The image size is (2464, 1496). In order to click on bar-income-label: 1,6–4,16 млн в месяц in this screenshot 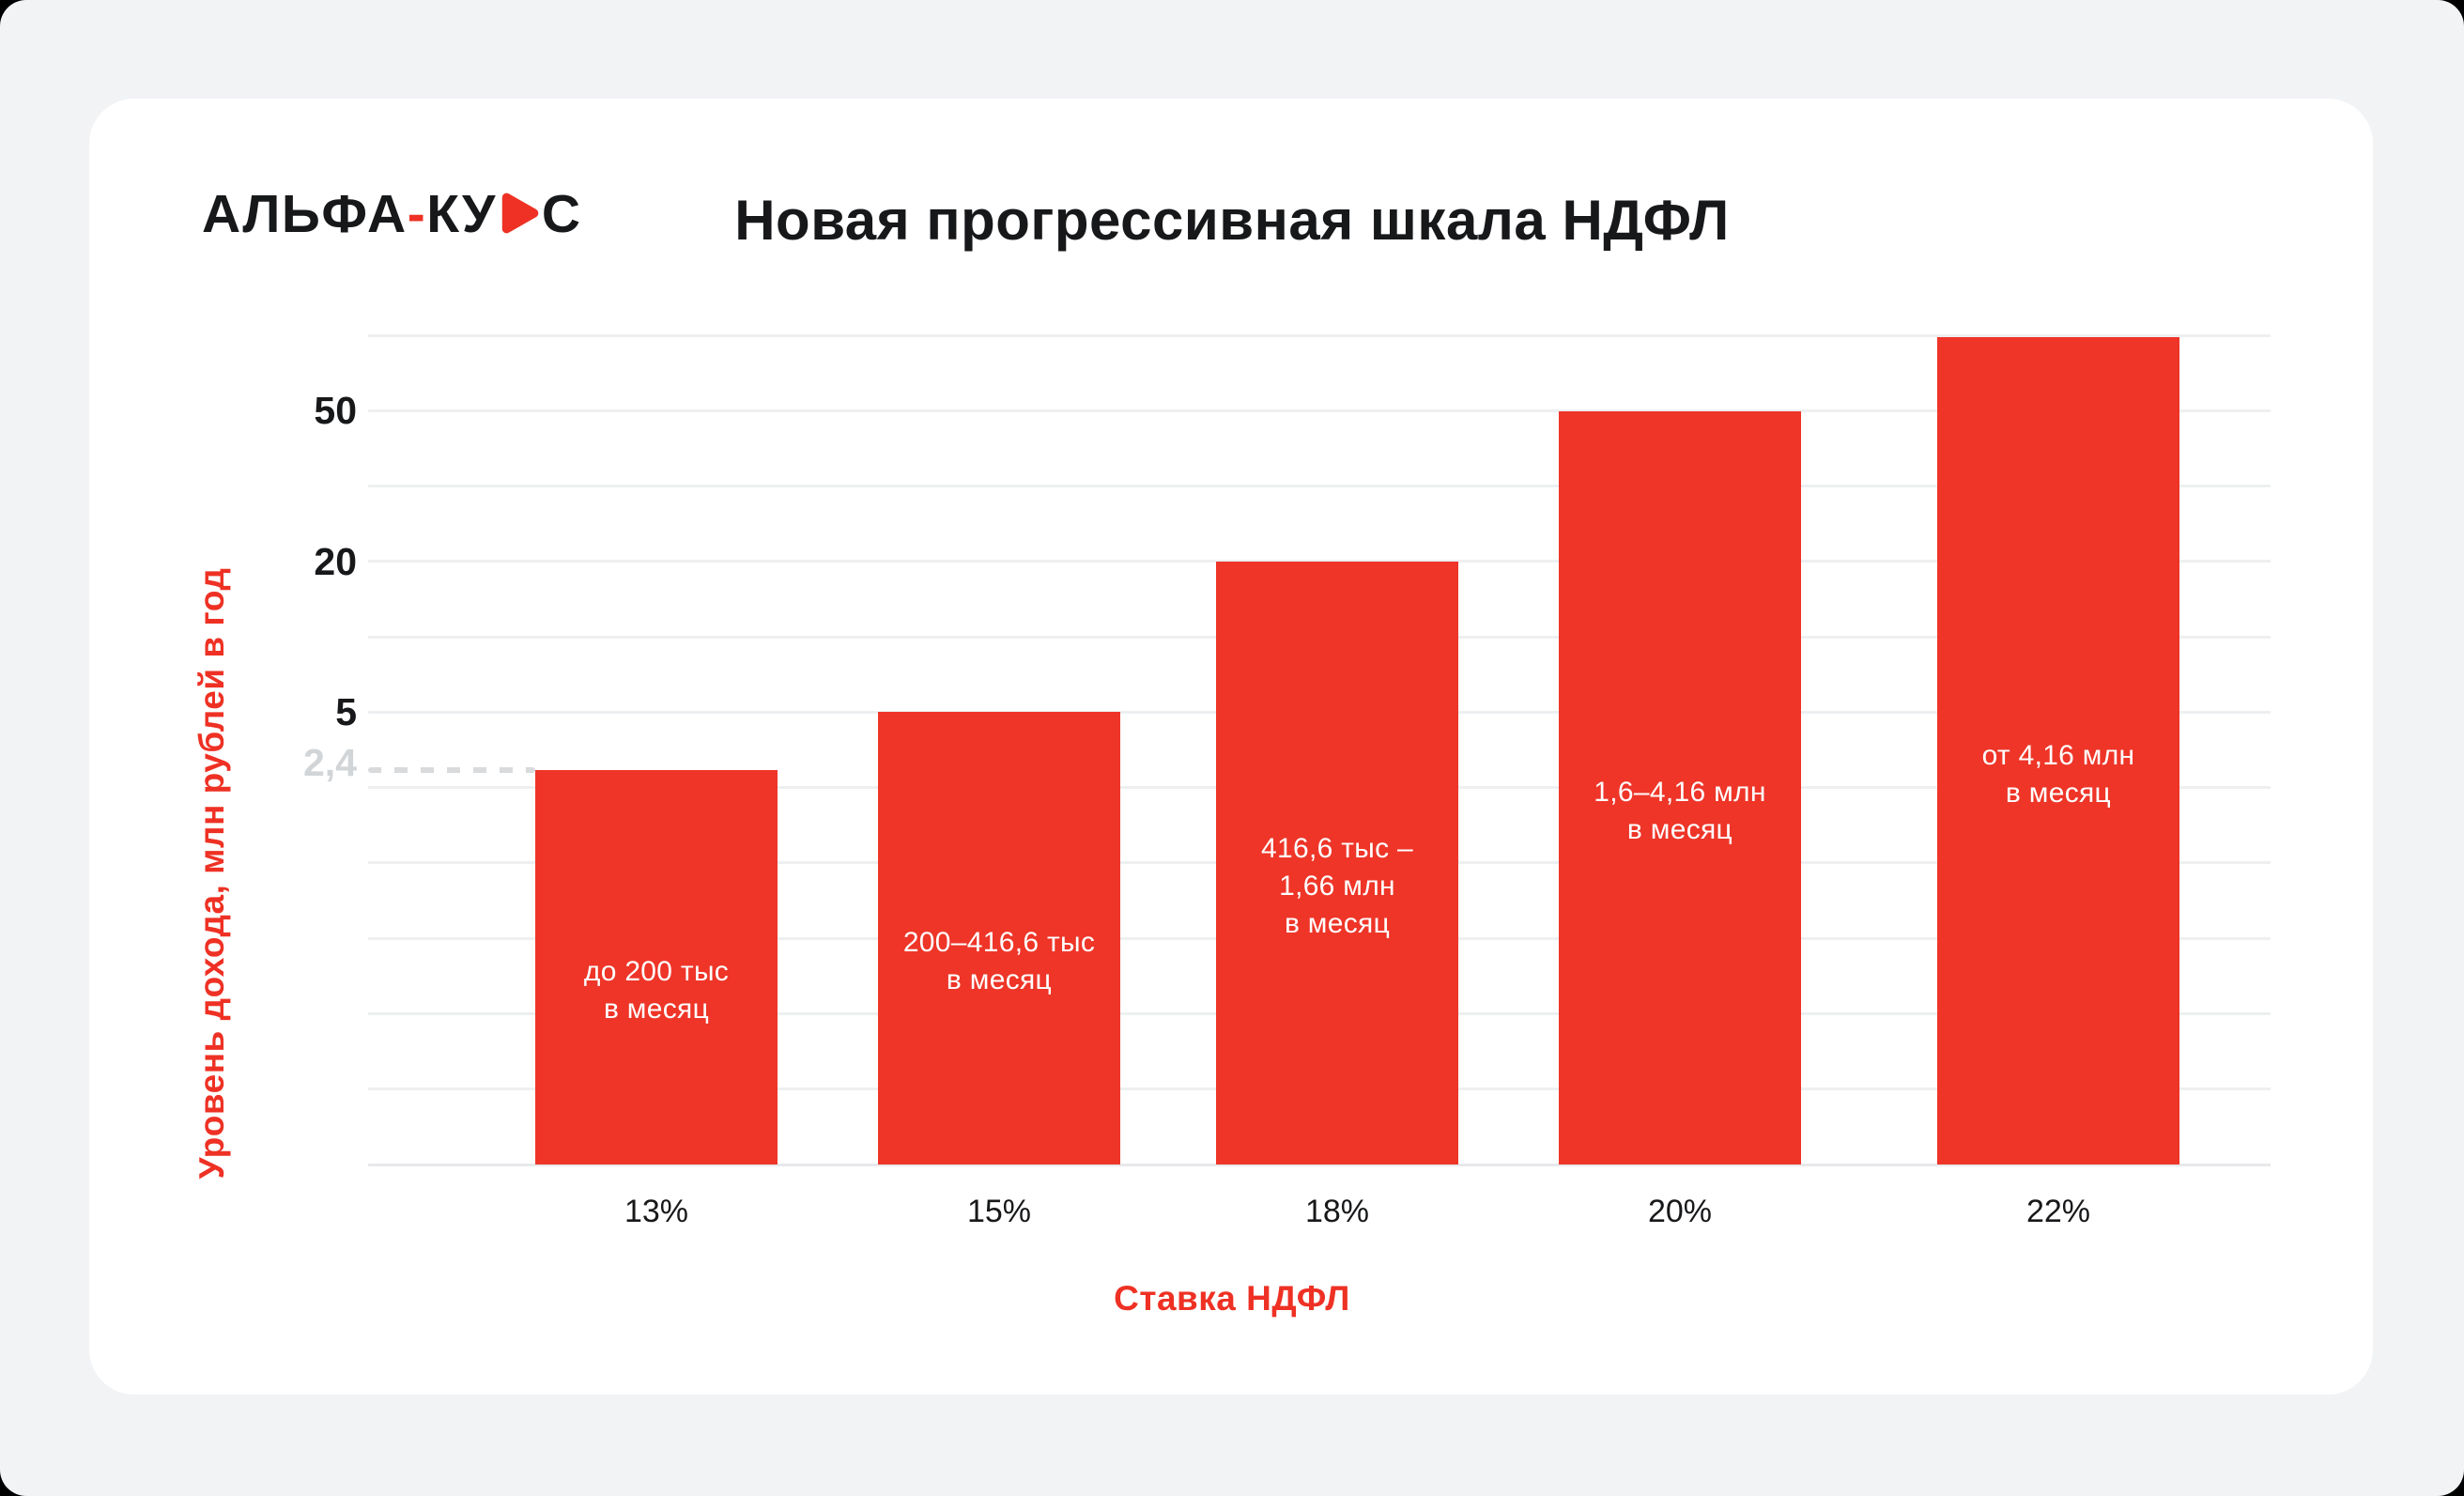, I will do `click(1680, 811)`.